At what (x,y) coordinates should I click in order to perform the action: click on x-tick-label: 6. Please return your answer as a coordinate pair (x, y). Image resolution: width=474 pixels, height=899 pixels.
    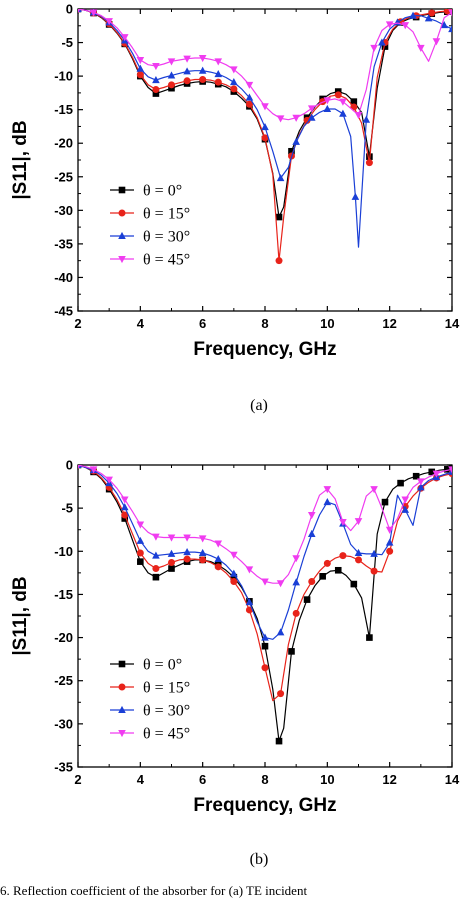
    Looking at the image, I should click on (202, 779).